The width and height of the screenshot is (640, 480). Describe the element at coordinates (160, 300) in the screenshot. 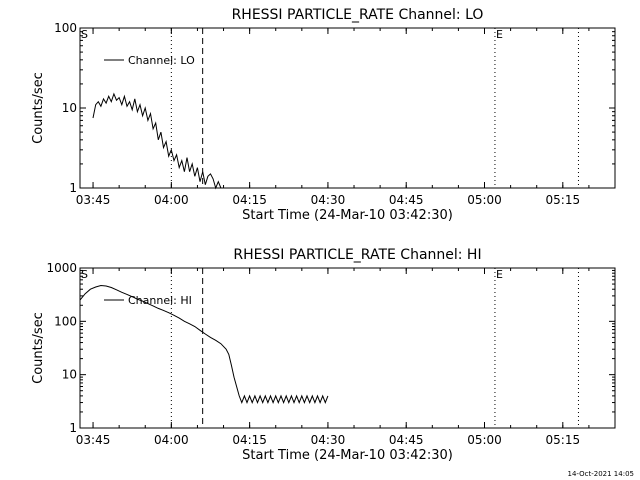

I see `legend-label: Channel: HI` at that location.